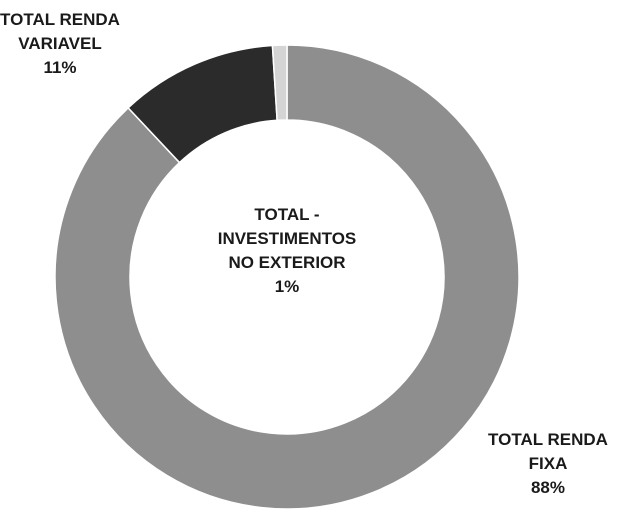 The image size is (622, 518). I want to click on label-line: FIXA, so click(548, 463).